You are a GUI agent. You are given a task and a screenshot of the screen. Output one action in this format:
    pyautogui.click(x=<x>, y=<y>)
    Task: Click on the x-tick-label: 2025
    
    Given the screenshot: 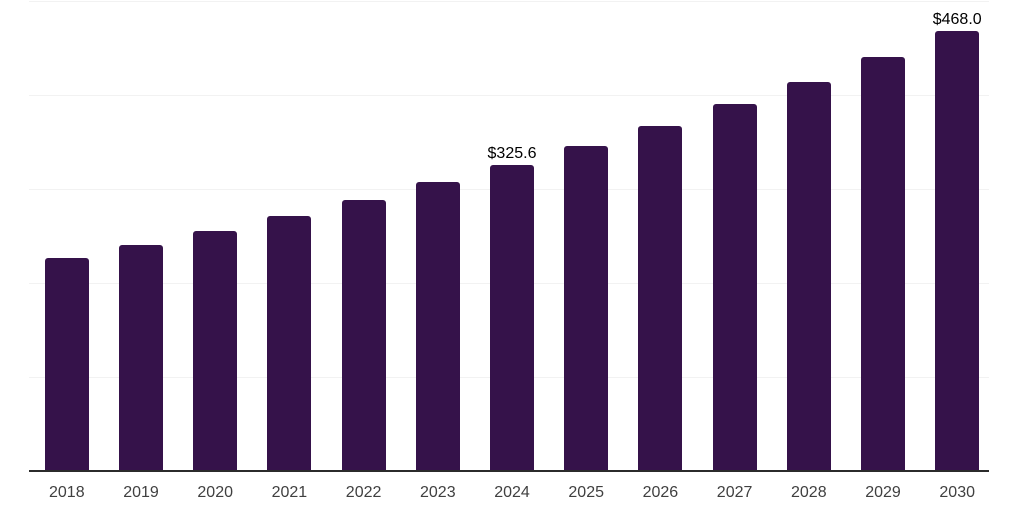 What is the action you would take?
    pyautogui.click(x=586, y=492)
    